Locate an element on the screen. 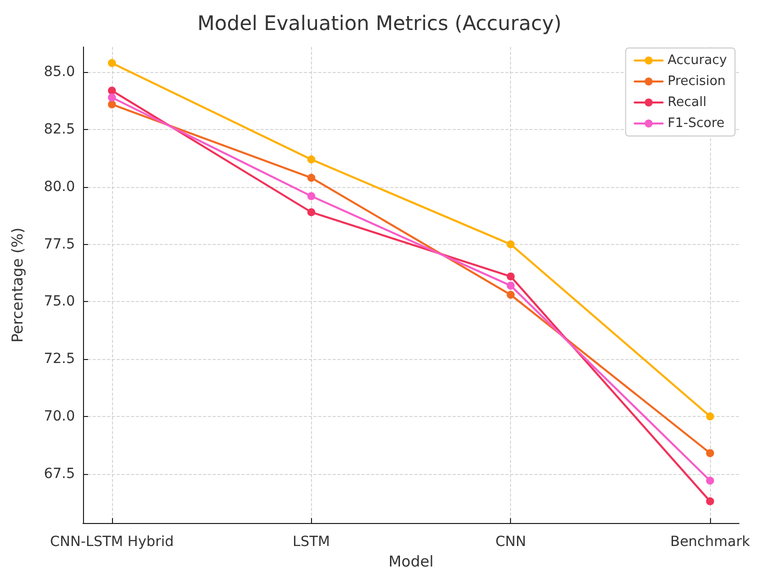 This screenshot has width=759, height=574. y-tick-label: 75.0 is located at coordinates (59, 302).